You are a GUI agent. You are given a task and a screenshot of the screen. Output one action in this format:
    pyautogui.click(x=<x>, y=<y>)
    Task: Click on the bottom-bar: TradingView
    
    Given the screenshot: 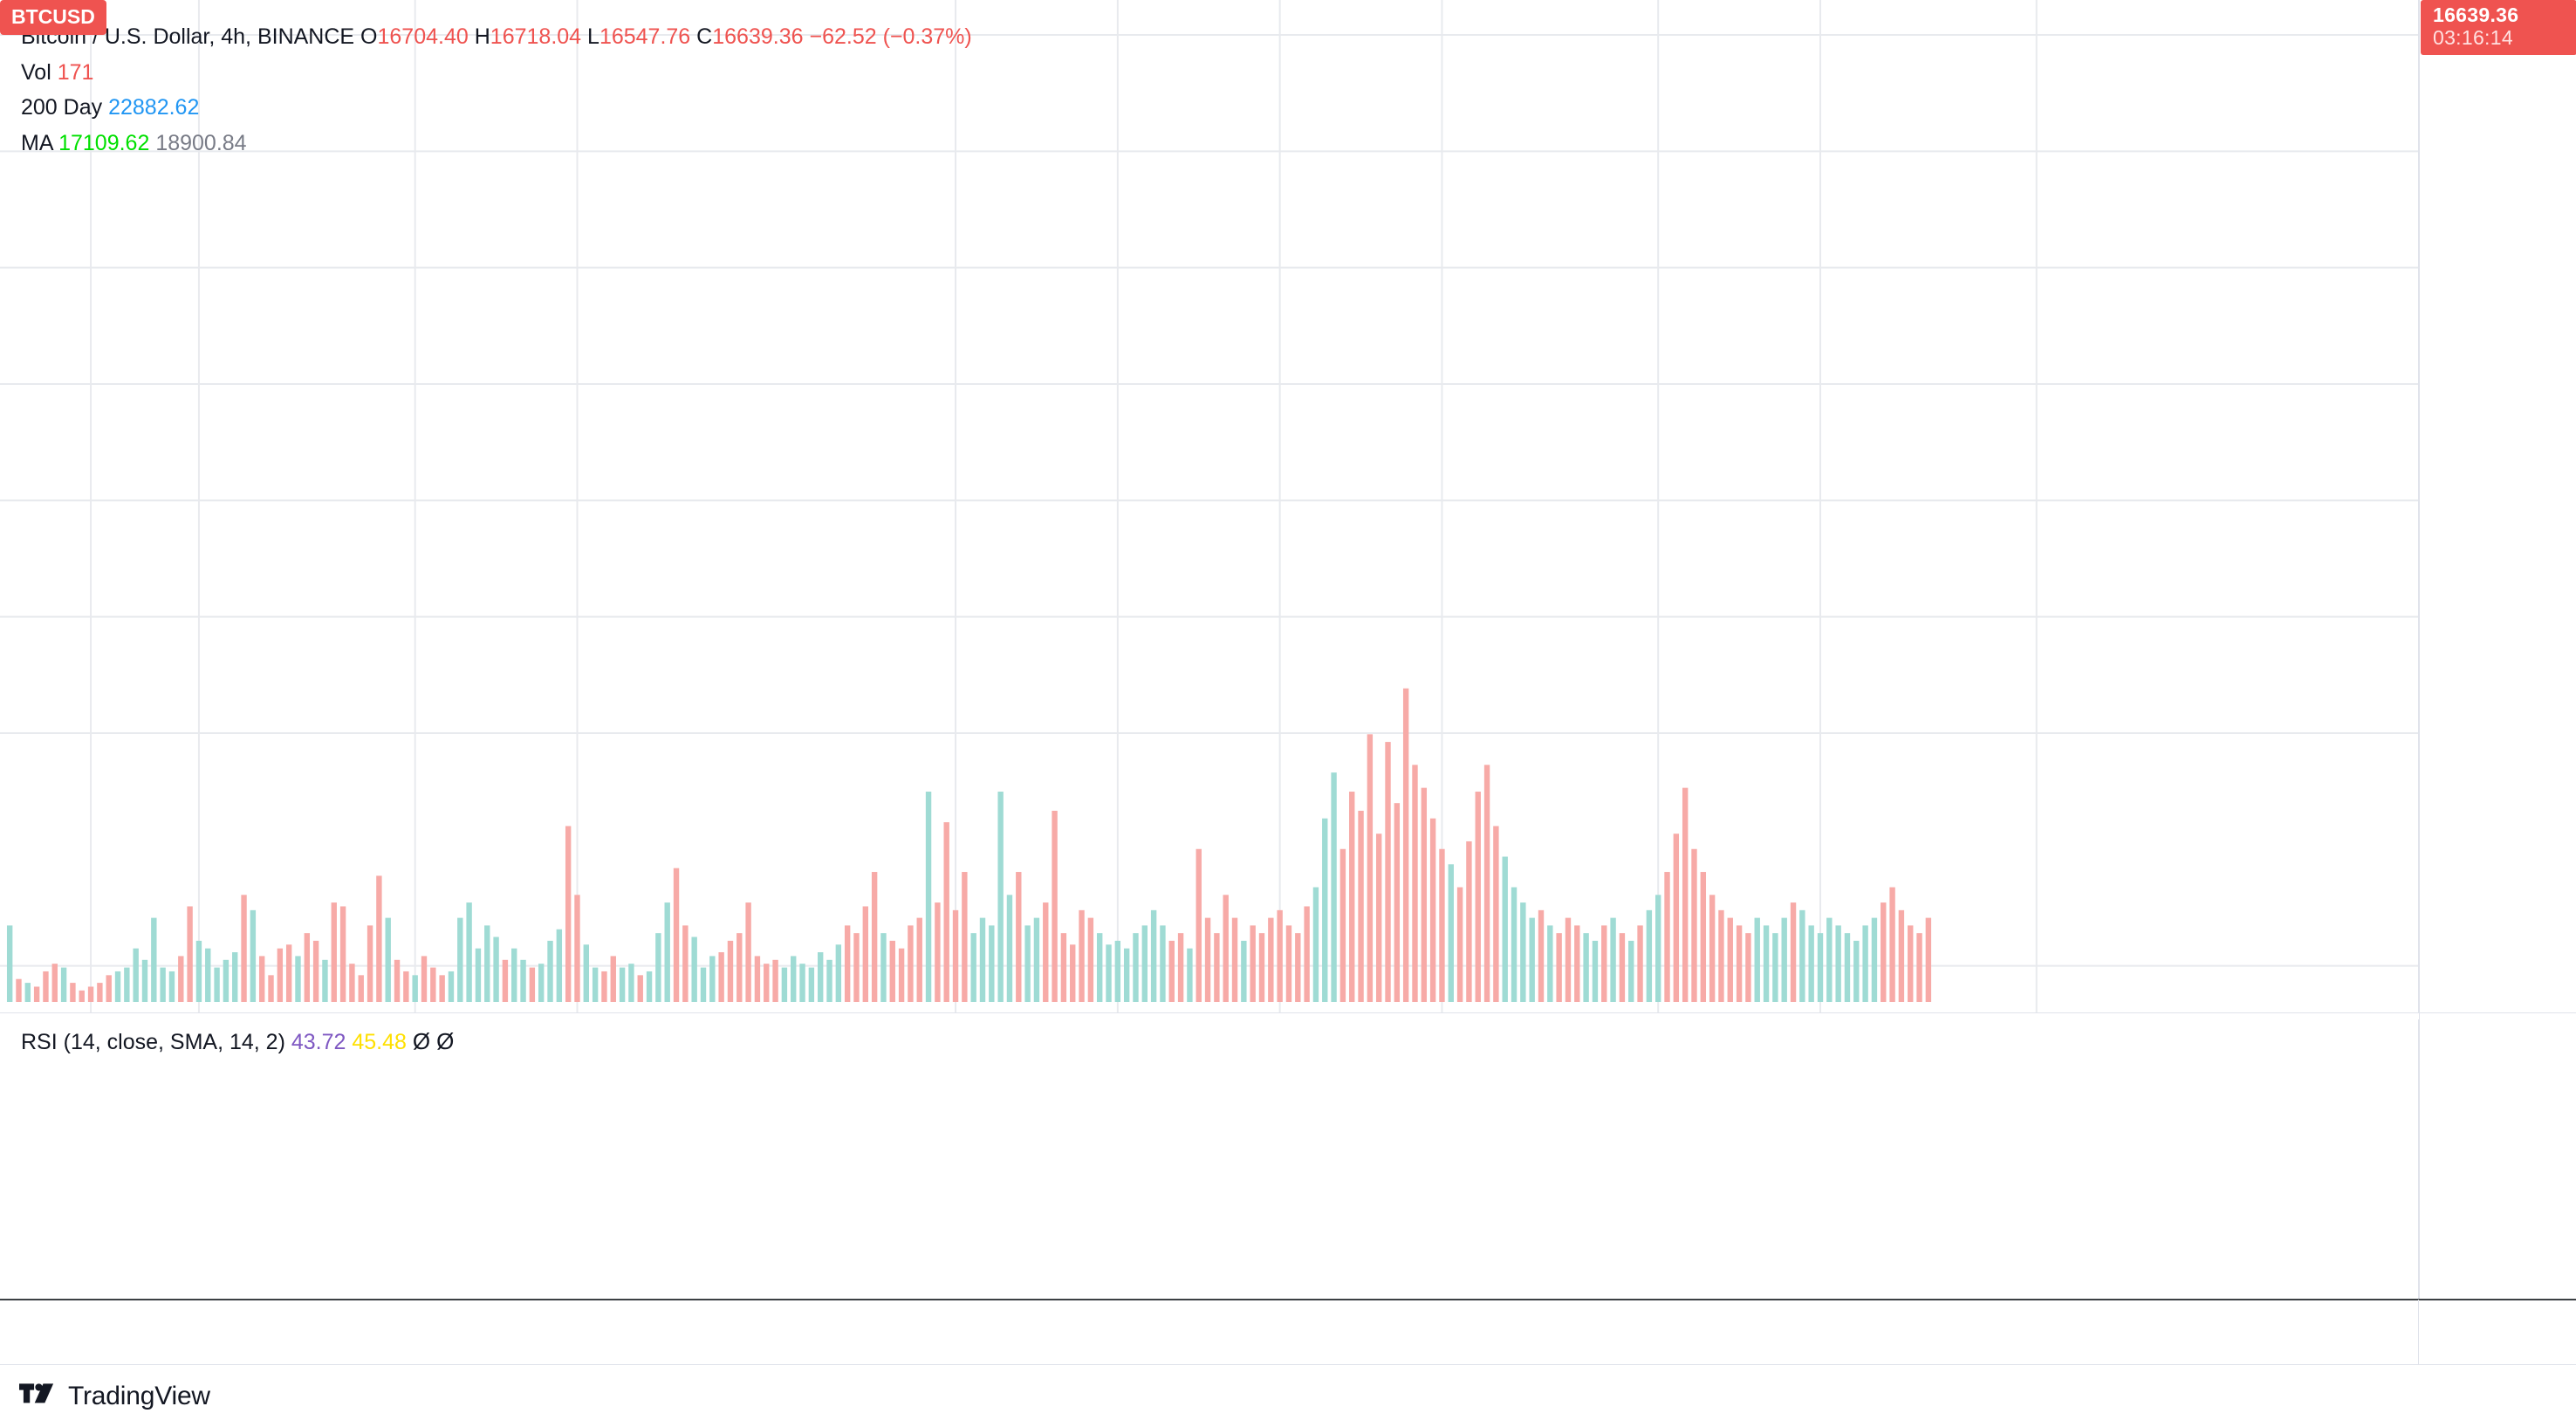 What is the action you would take?
    pyautogui.click(x=1288, y=1395)
    